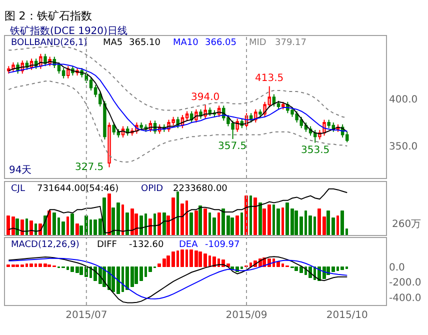  I want to click on x-tick-label: 2015/07, so click(87, 315).